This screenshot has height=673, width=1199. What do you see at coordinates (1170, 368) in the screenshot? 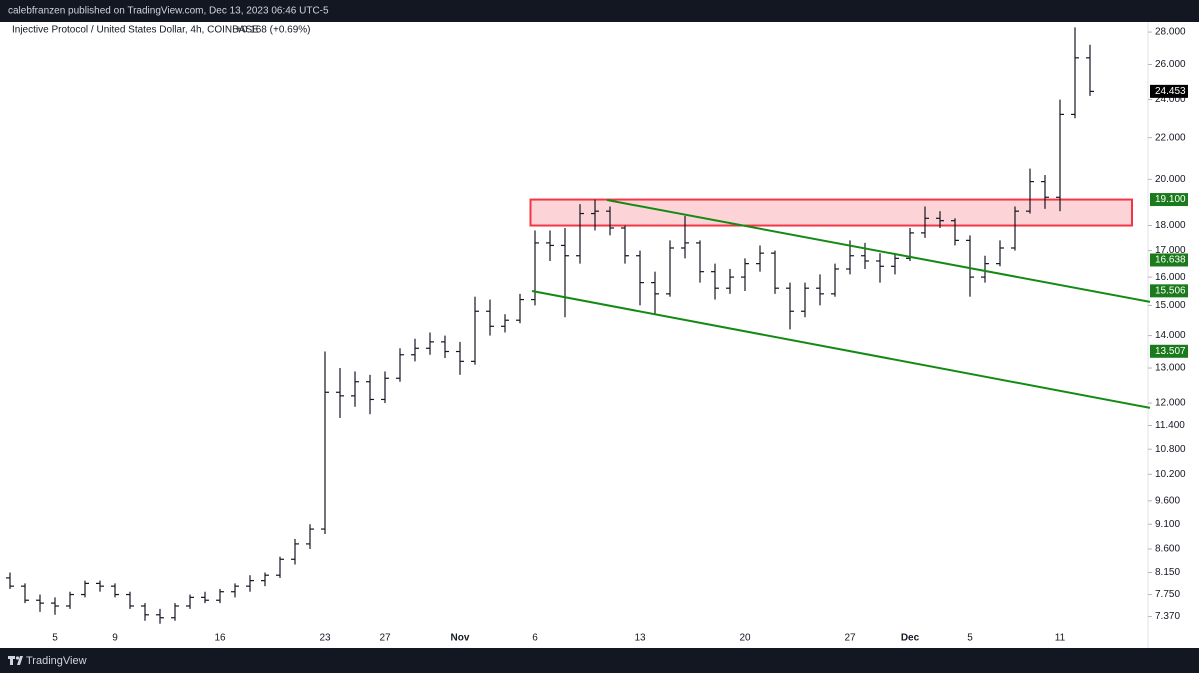
I see `y-tick-label: 13.000` at bounding box center [1170, 368].